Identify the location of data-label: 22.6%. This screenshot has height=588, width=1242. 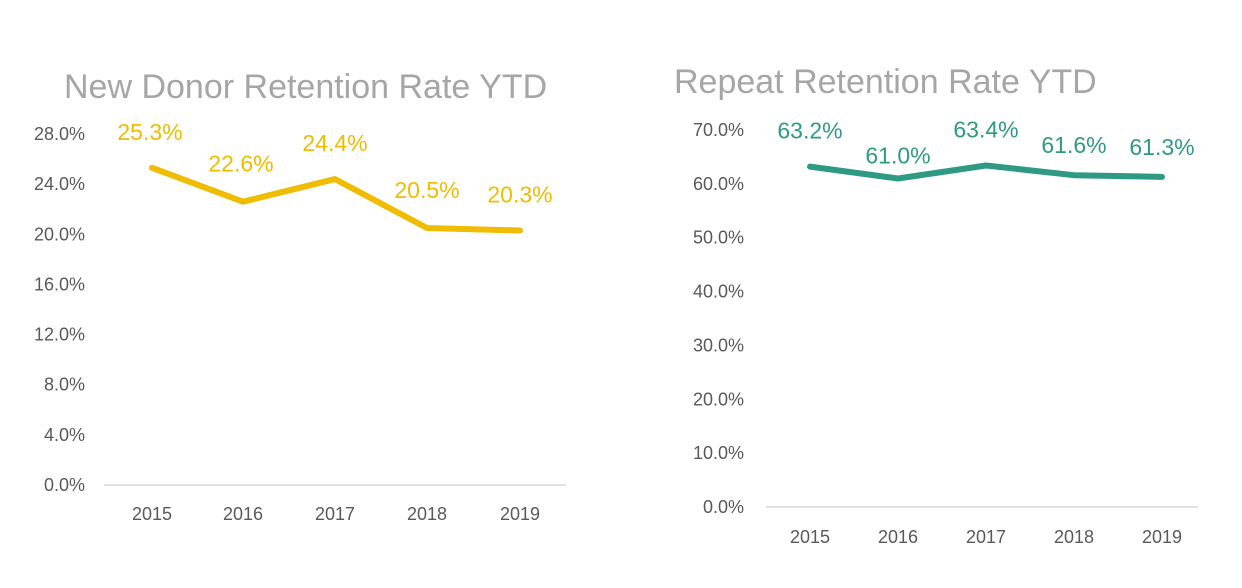
(240, 164).